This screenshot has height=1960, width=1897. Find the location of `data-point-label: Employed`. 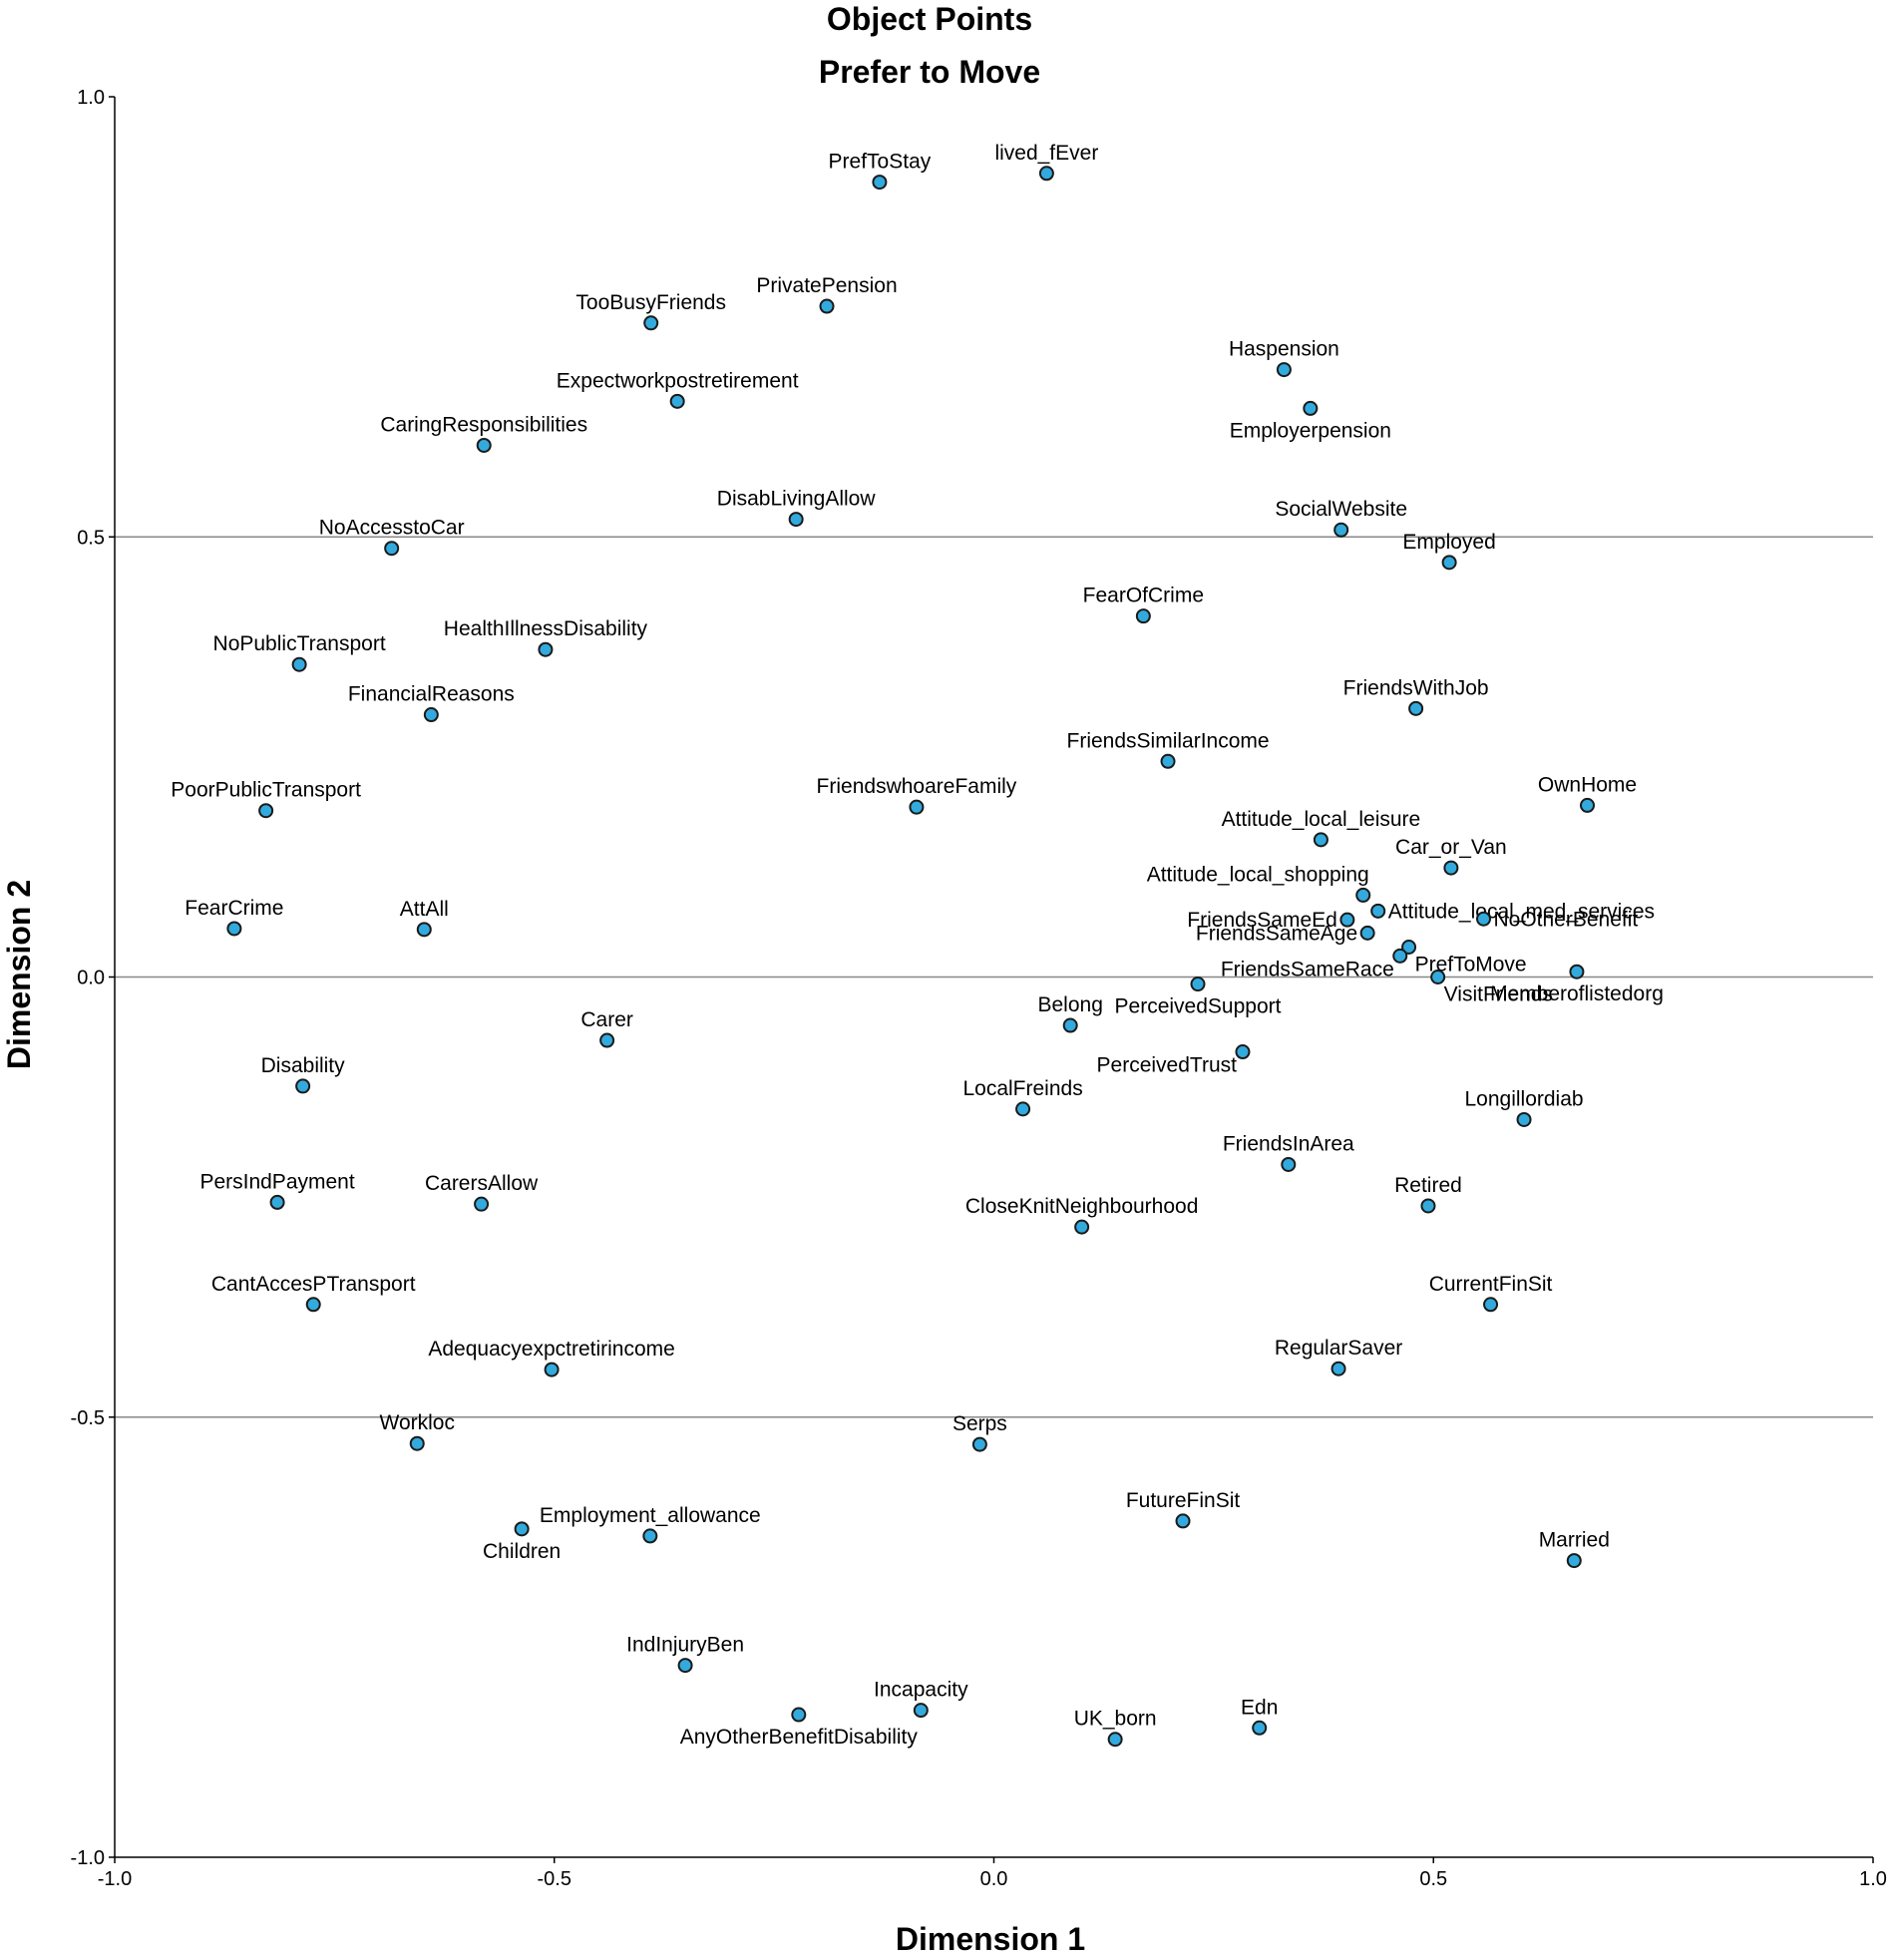

data-point-label: Employed is located at coordinates (1448, 543).